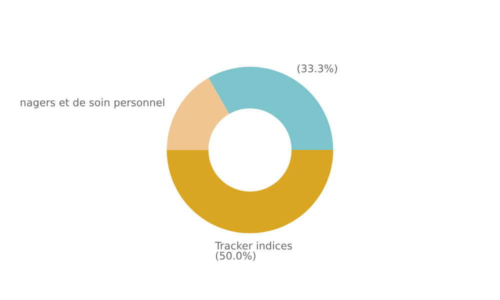  What do you see at coordinates (92, 103) in the screenshot?
I see `slice-label: nagers et de soin personnel` at bounding box center [92, 103].